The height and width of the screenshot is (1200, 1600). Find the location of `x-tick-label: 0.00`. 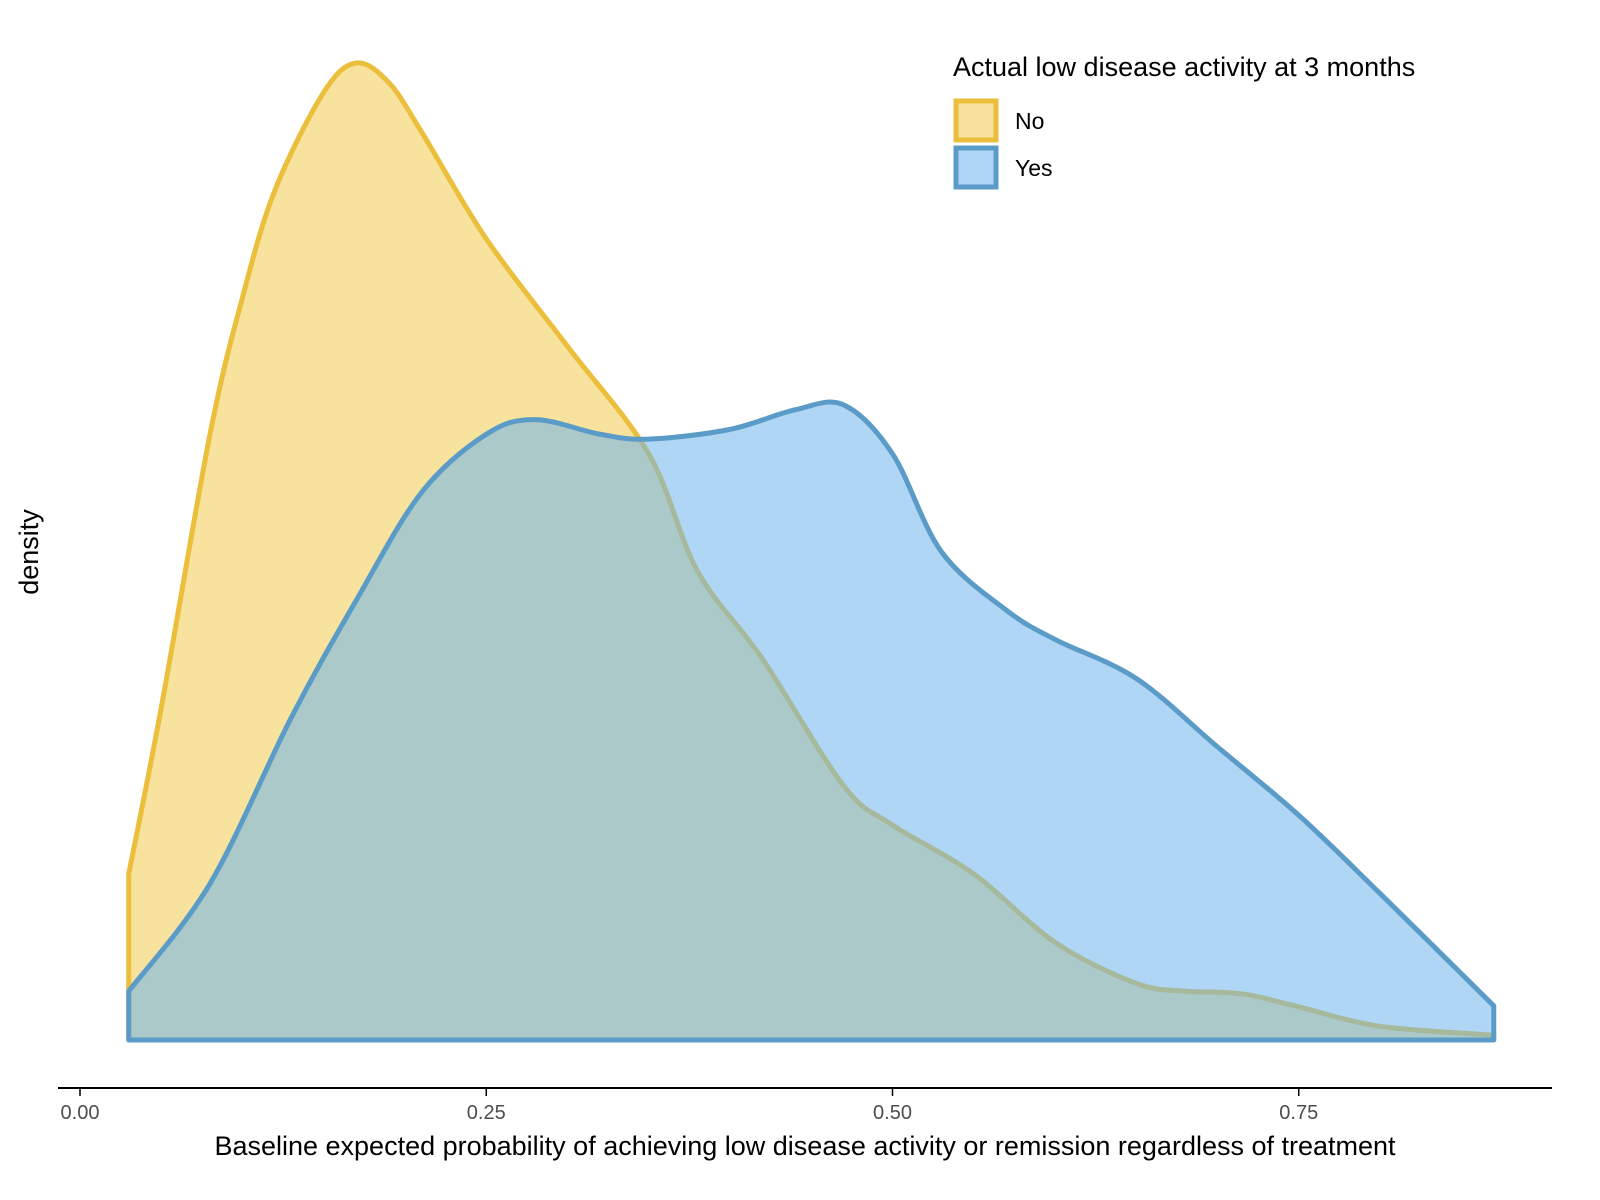

x-tick-label: 0.00 is located at coordinates (80, 1113).